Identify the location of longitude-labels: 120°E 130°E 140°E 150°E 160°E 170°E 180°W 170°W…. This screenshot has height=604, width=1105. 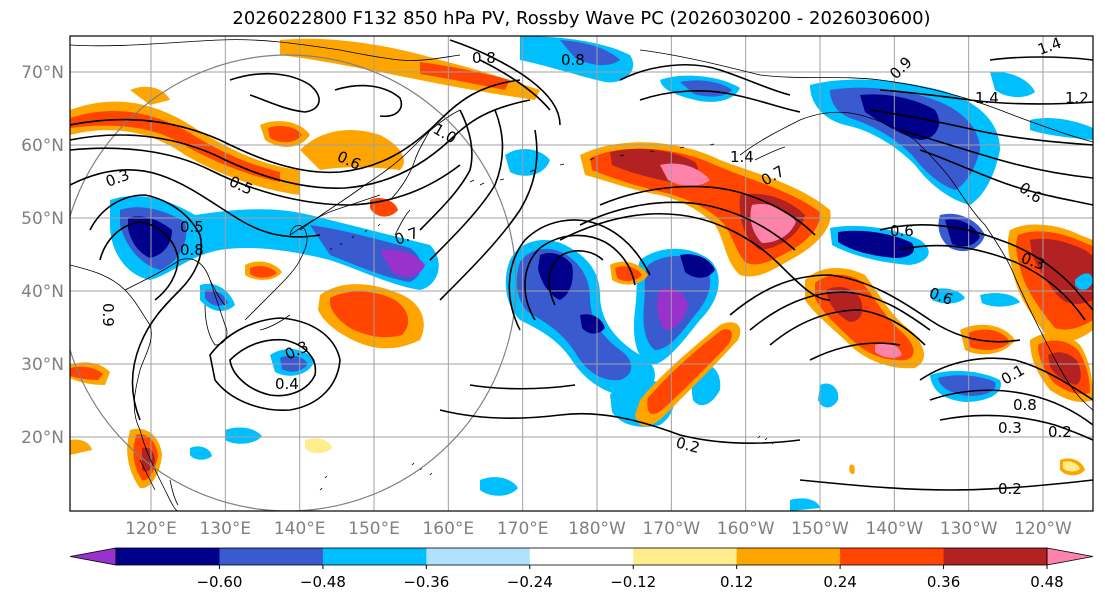
(598, 529).